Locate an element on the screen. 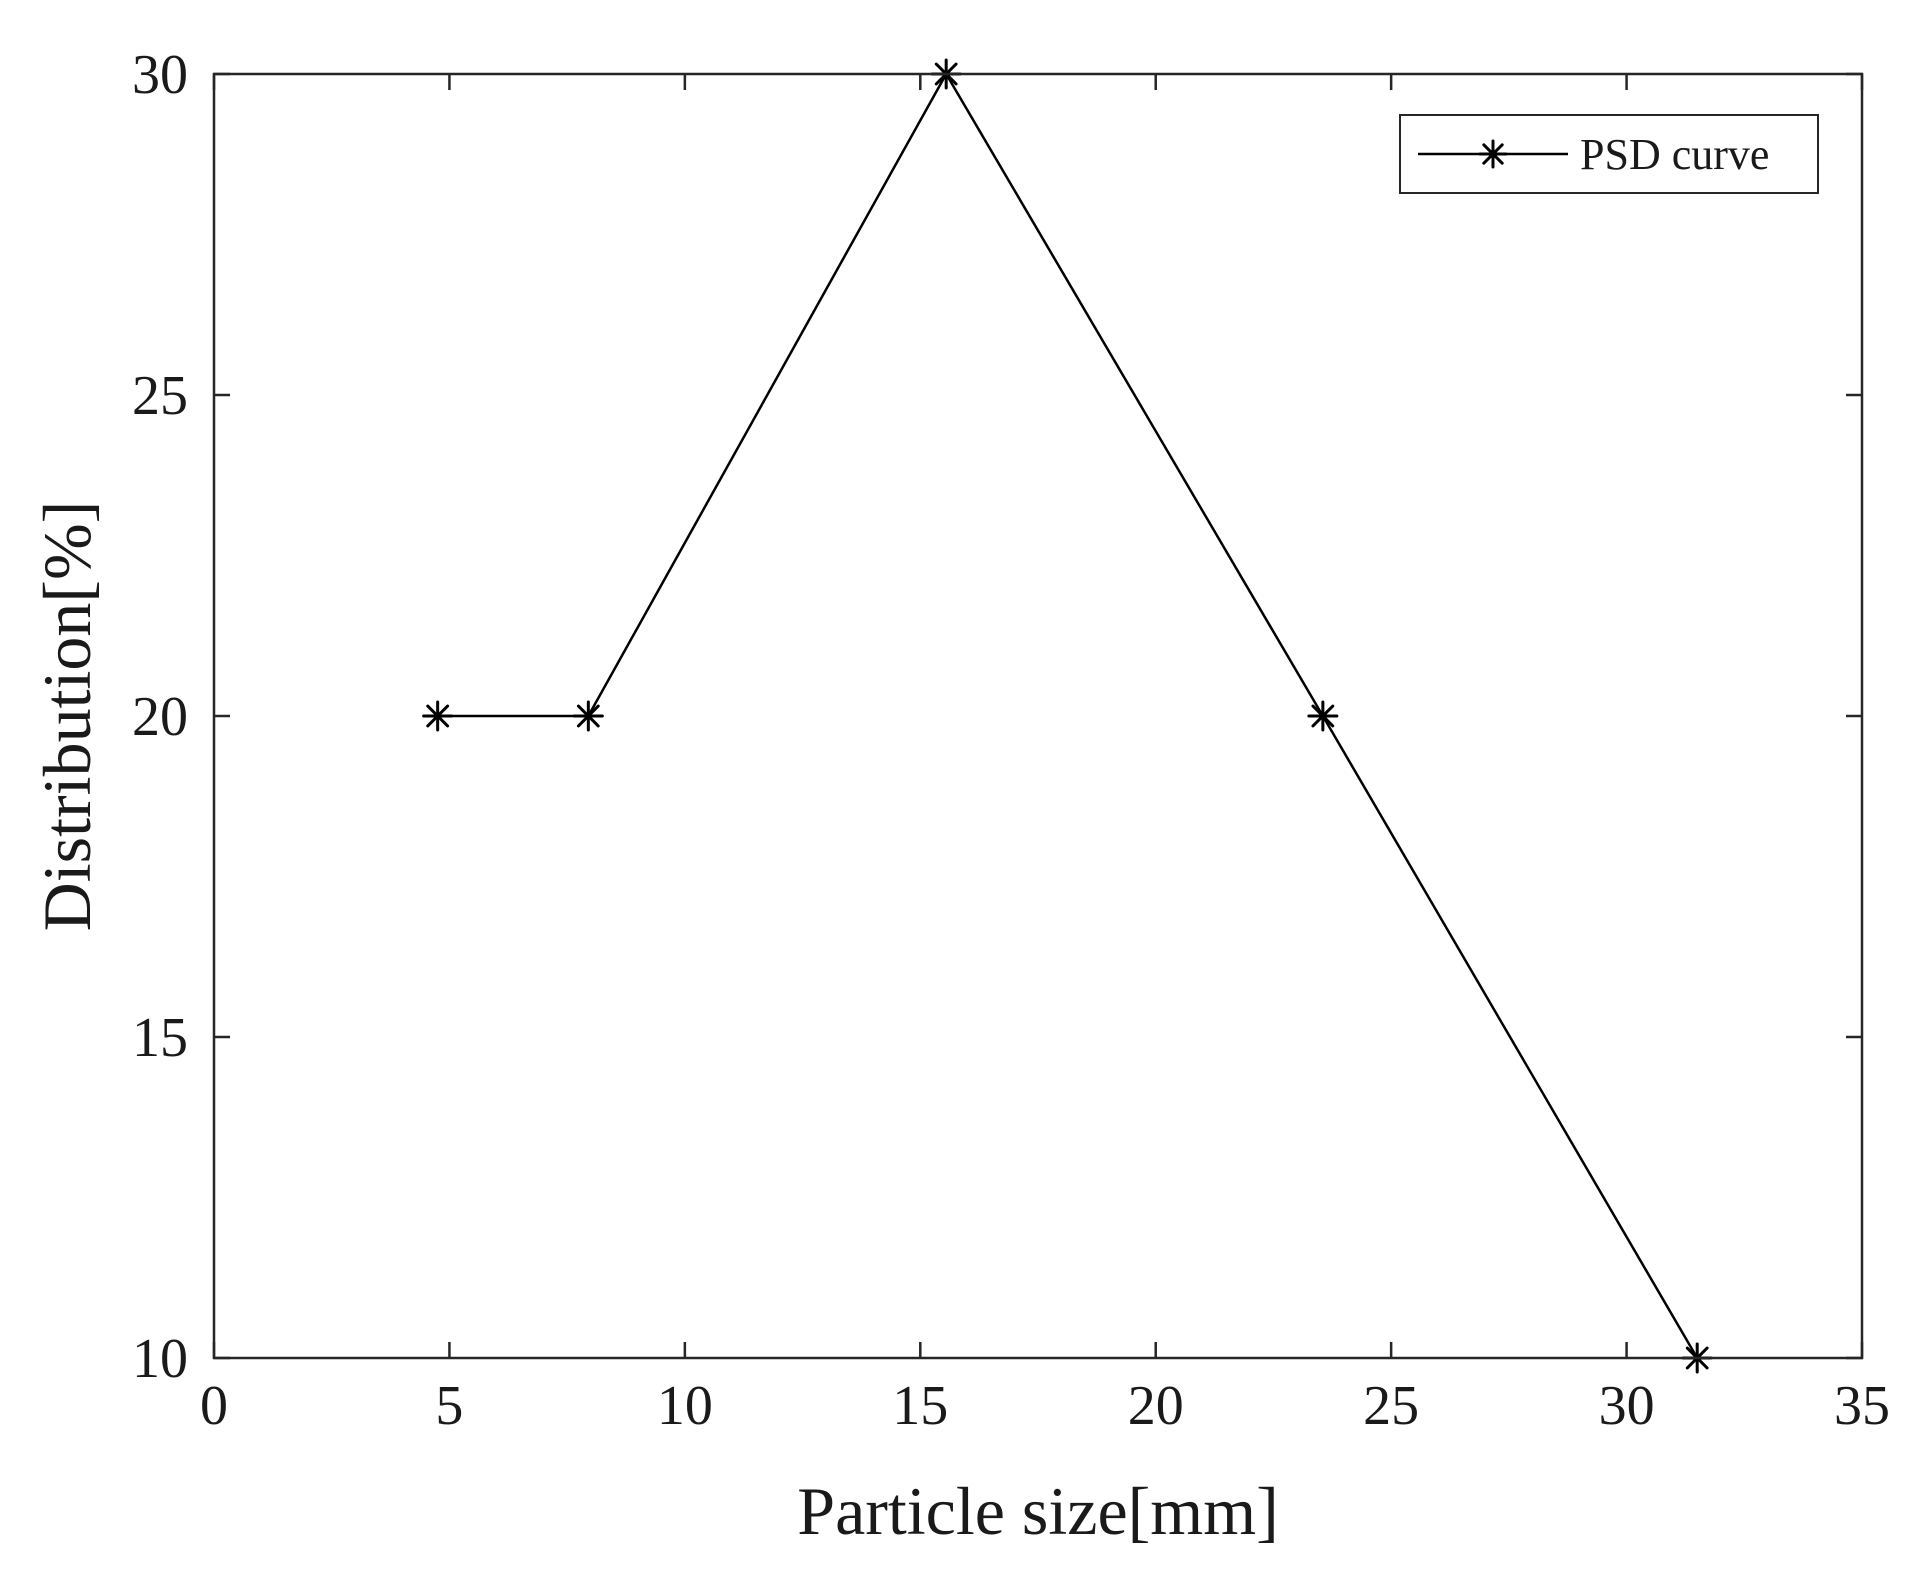  x-tick-label: 20 is located at coordinates (1156, 1406).